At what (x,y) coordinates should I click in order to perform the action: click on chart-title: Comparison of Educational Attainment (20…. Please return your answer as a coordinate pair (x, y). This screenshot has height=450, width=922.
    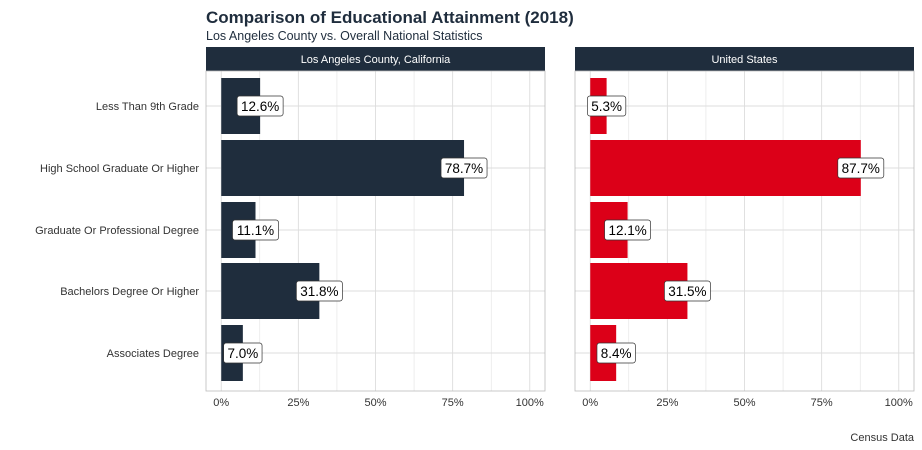
    Looking at the image, I should click on (390, 17).